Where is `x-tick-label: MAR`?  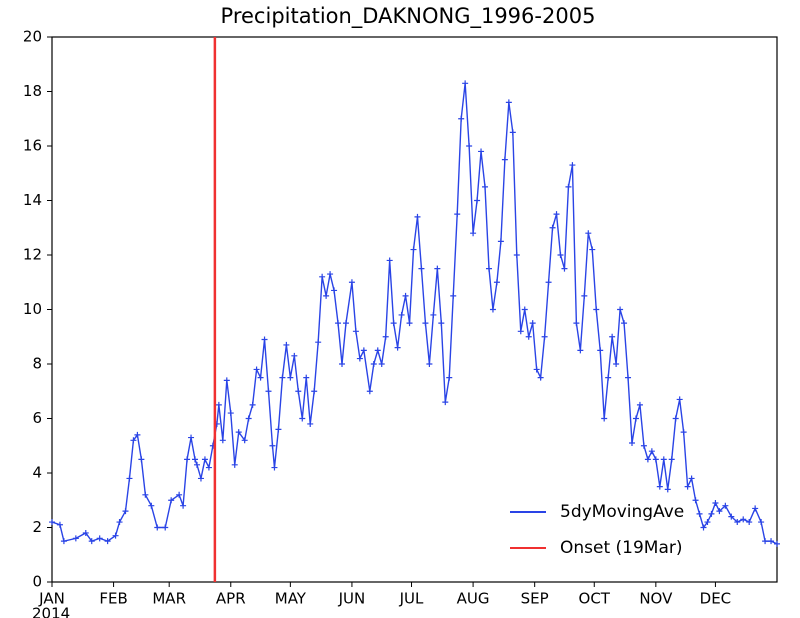
x-tick-label: MAR is located at coordinates (169, 599).